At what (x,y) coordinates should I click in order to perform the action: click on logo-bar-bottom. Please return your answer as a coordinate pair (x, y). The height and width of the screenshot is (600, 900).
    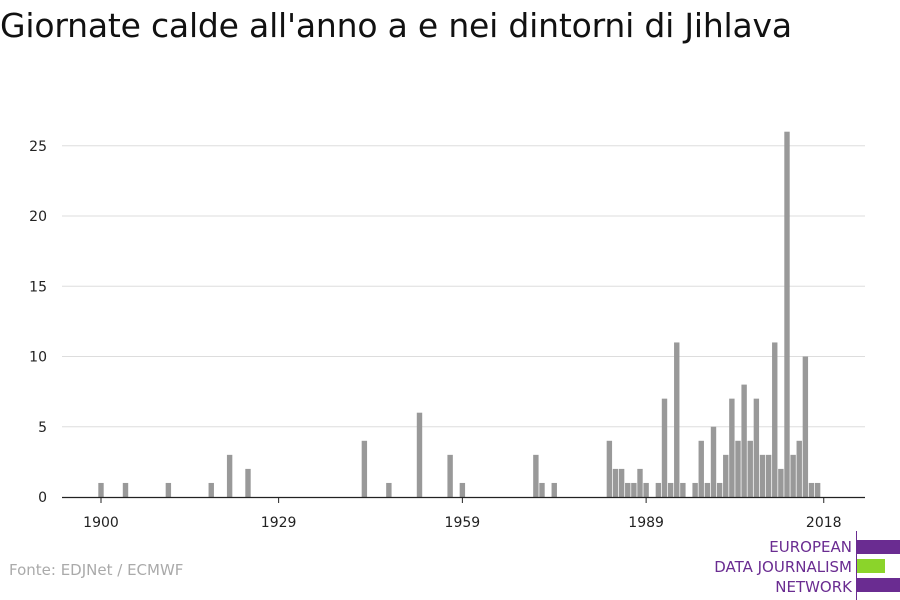
    Looking at the image, I should click on (878, 585).